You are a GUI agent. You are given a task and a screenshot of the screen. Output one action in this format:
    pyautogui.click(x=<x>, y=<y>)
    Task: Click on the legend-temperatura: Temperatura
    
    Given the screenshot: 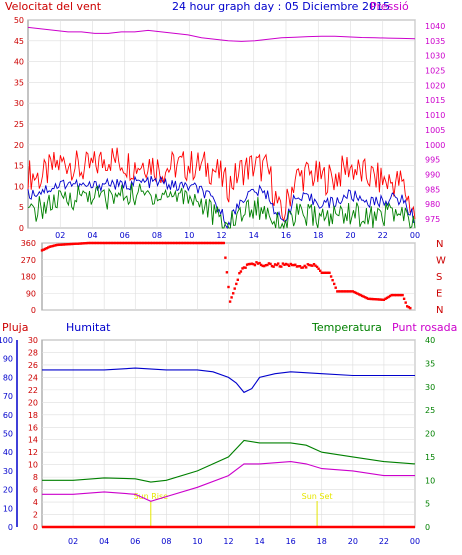 What is the action you would take?
    pyautogui.click(x=346, y=327)
    